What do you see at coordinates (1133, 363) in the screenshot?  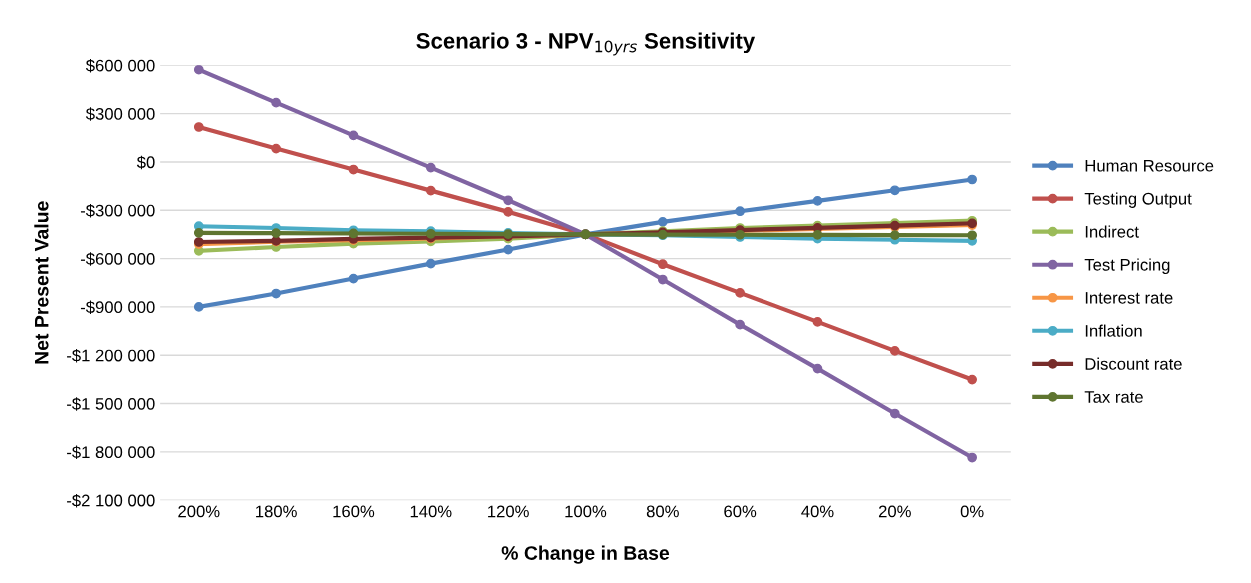 I see `legend-label: Discount rate` at bounding box center [1133, 363].